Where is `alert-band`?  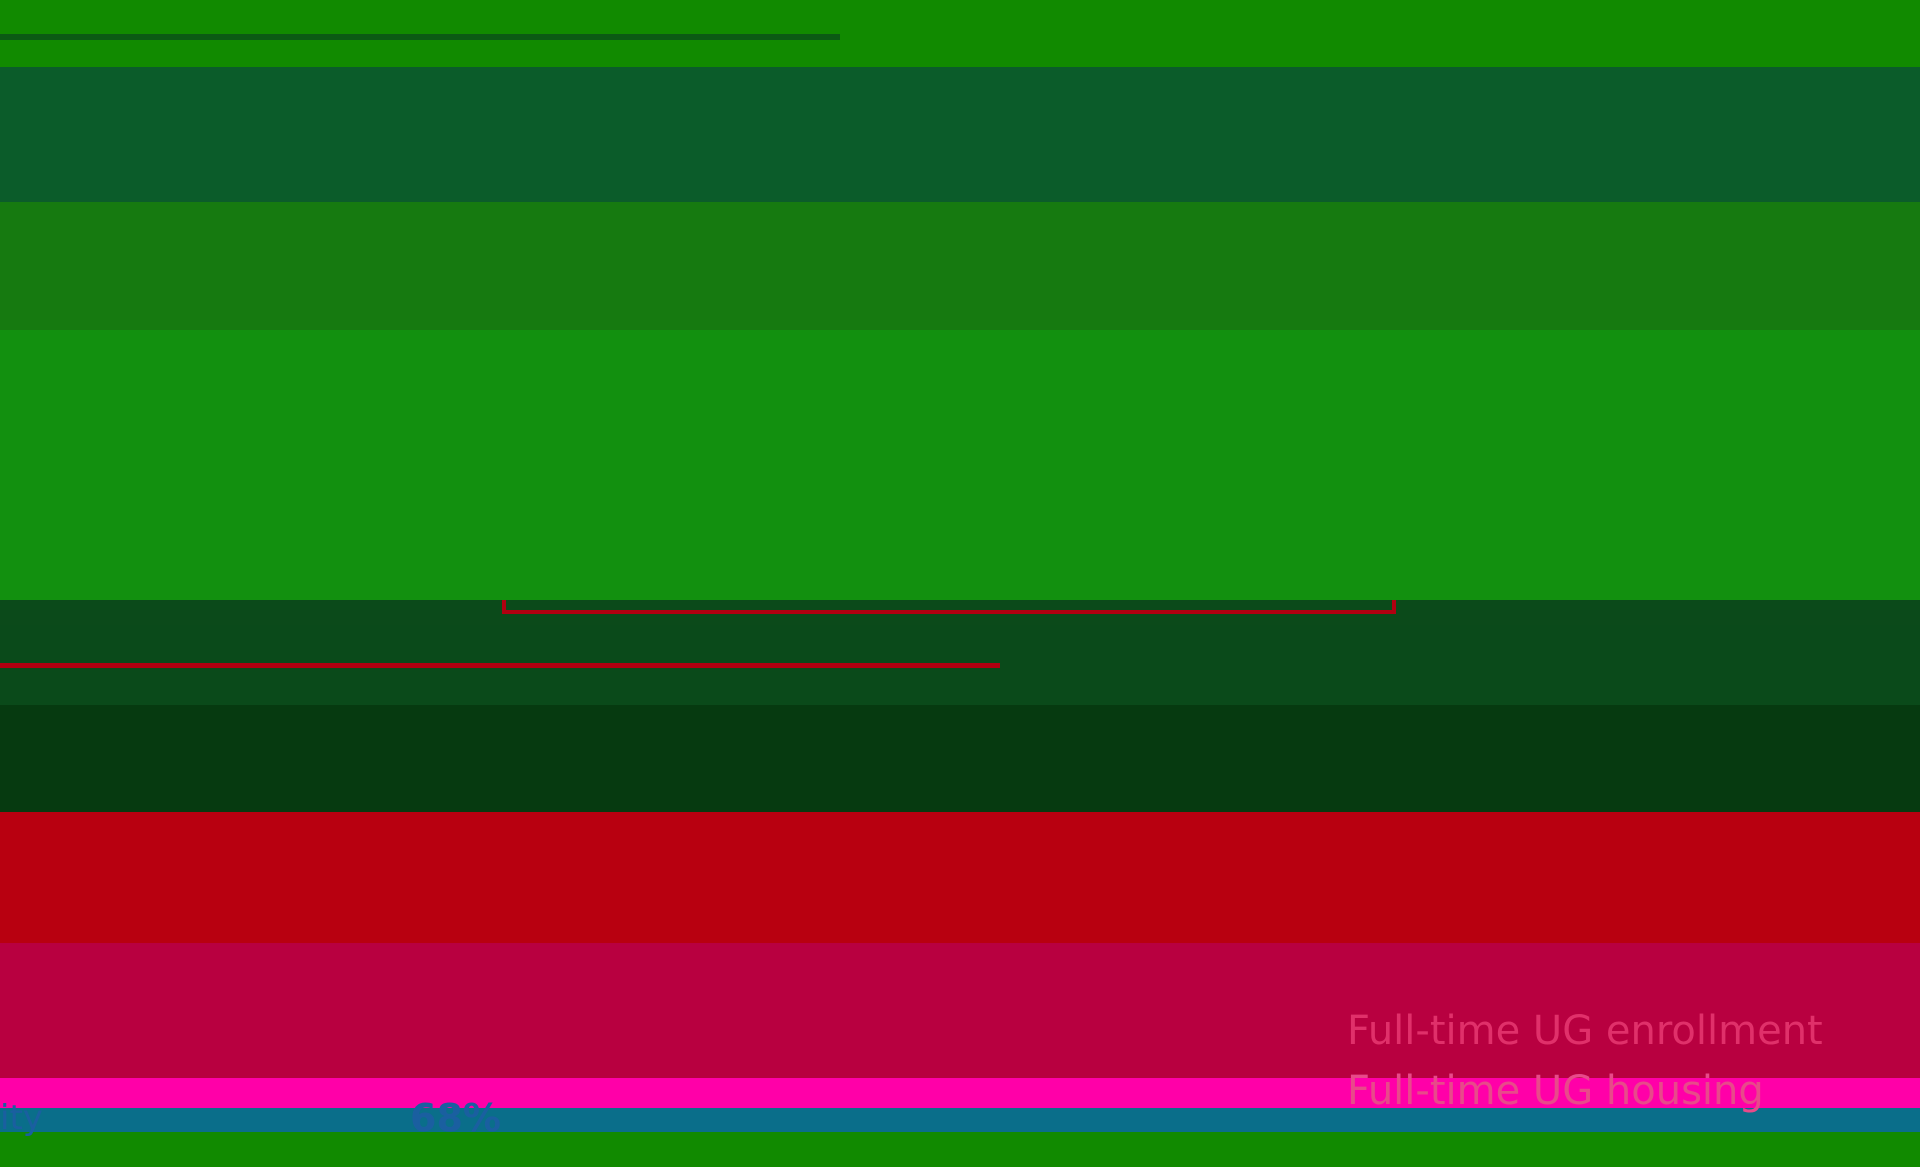
alert-band is located at coordinates (960, 877).